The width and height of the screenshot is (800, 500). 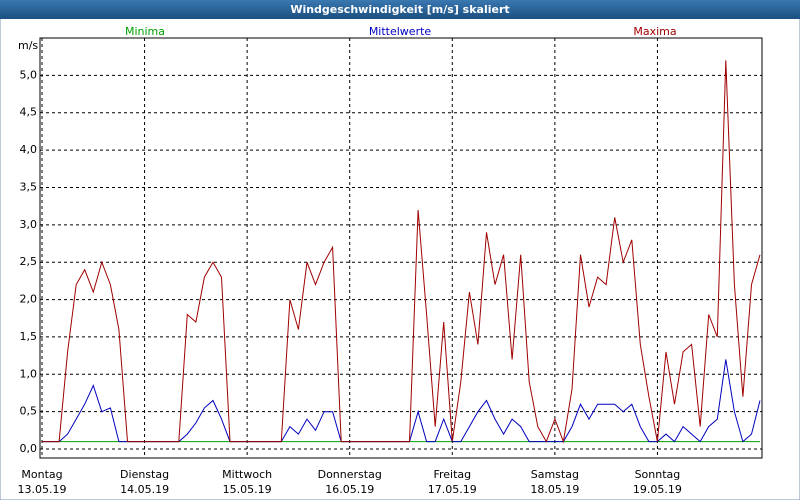 What do you see at coordinates (29, 224) in the screenshot?
I see `y-tick-label: 3,0` at bounding box center [29, 224].